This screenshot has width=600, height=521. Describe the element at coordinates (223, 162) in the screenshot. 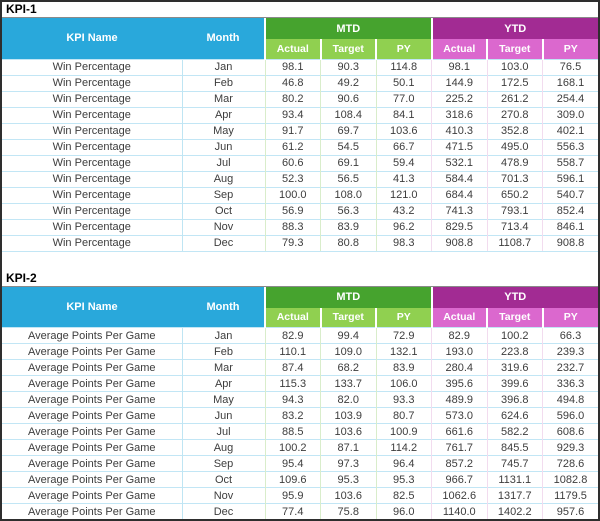

I see `month-cell: Jul` at that location.